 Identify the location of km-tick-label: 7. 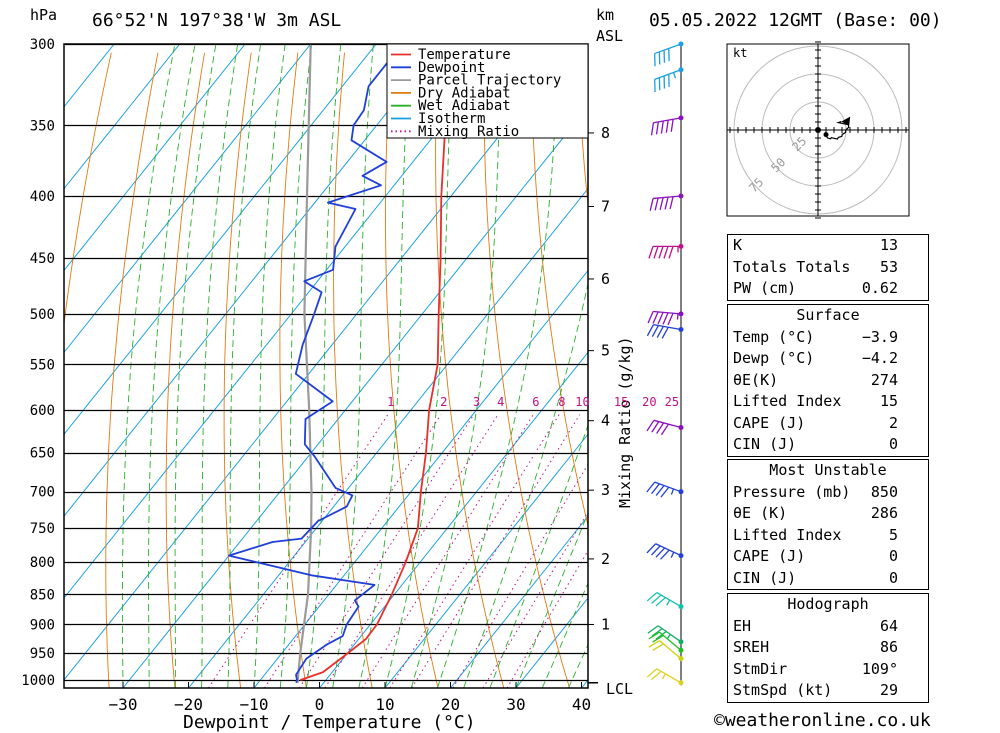
(605, 207).